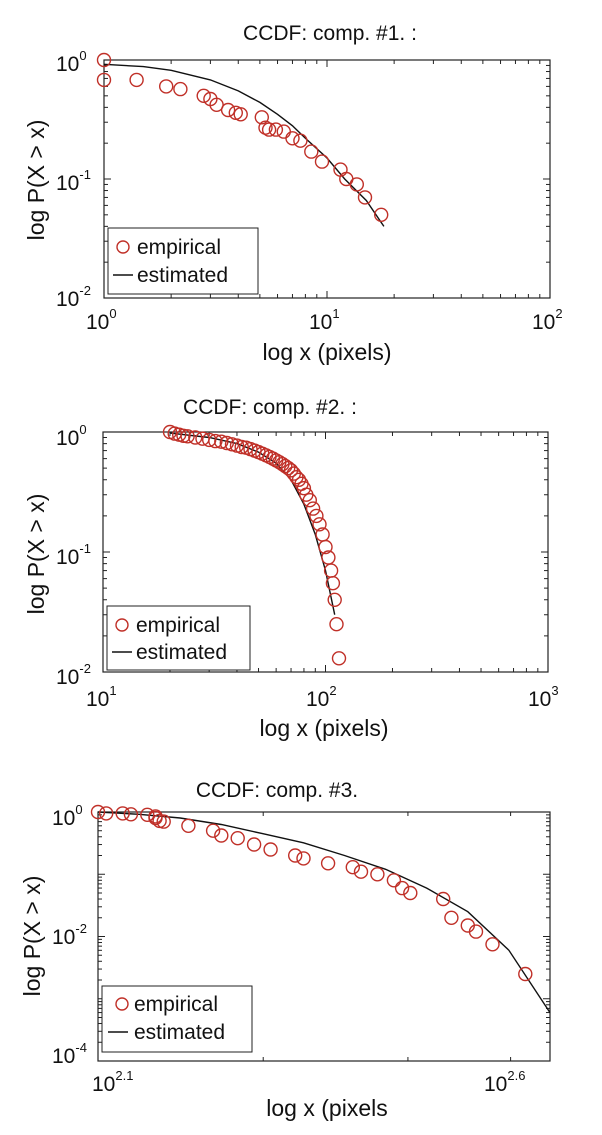 The image size is (602, 1135). What do you see at coordinates (32, 936) in the screenshot?
I see `panel-3-y-axis-label: log P(X > x)` at bounding box center [32, 936].